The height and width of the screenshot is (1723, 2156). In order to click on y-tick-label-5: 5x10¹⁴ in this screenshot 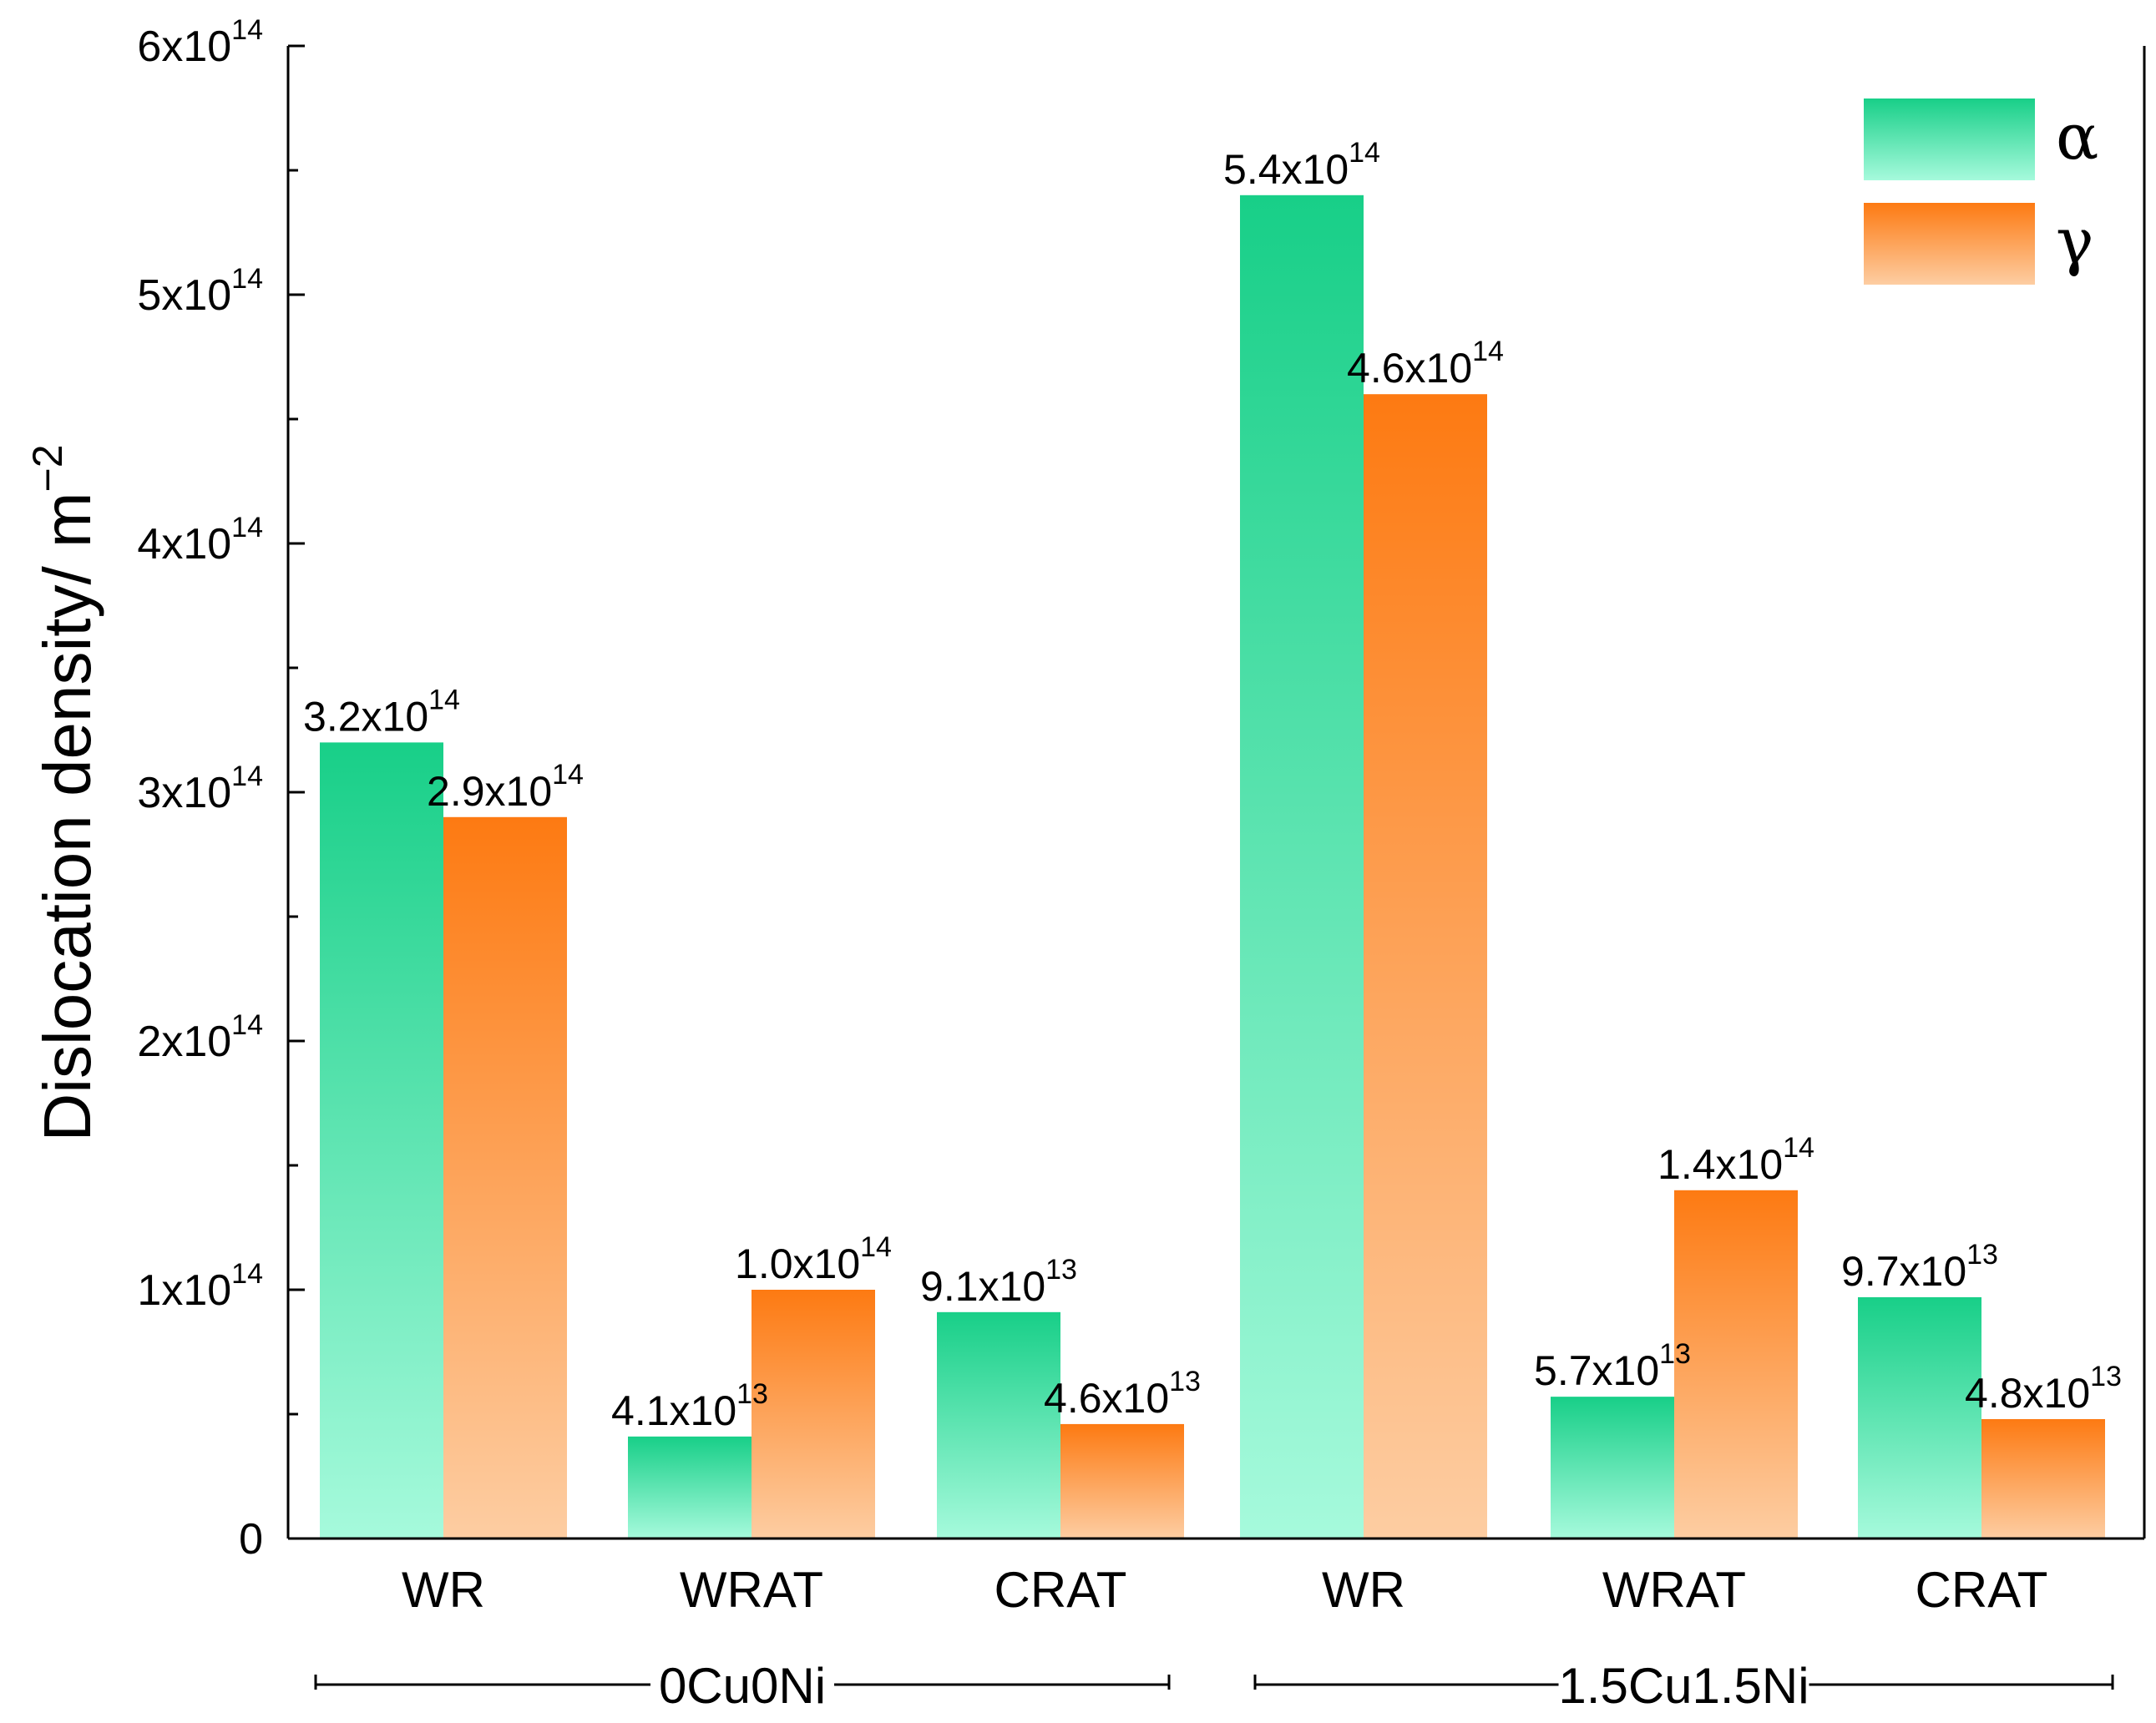, I will do `click(200, 291)`.